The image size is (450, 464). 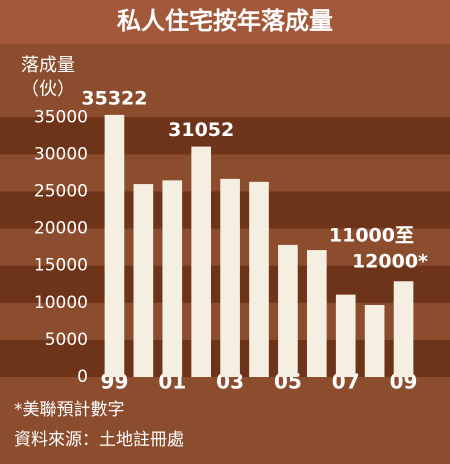 I want to click on y-tick-label: 20000, so click(x=61, y=229).